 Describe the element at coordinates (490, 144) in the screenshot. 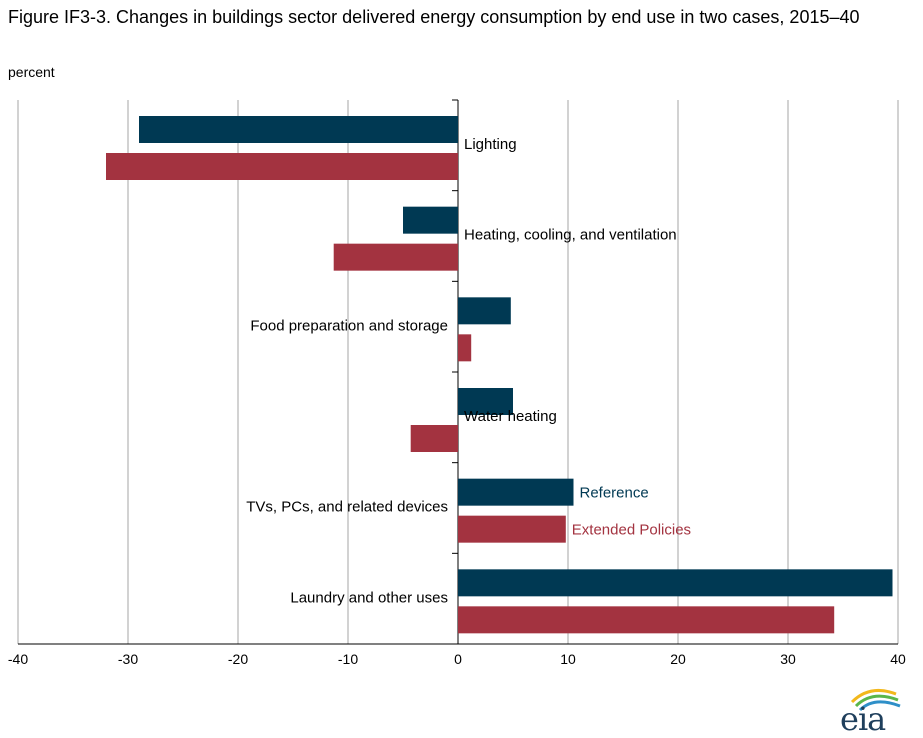

I see `category-label: Lighting` at that location.